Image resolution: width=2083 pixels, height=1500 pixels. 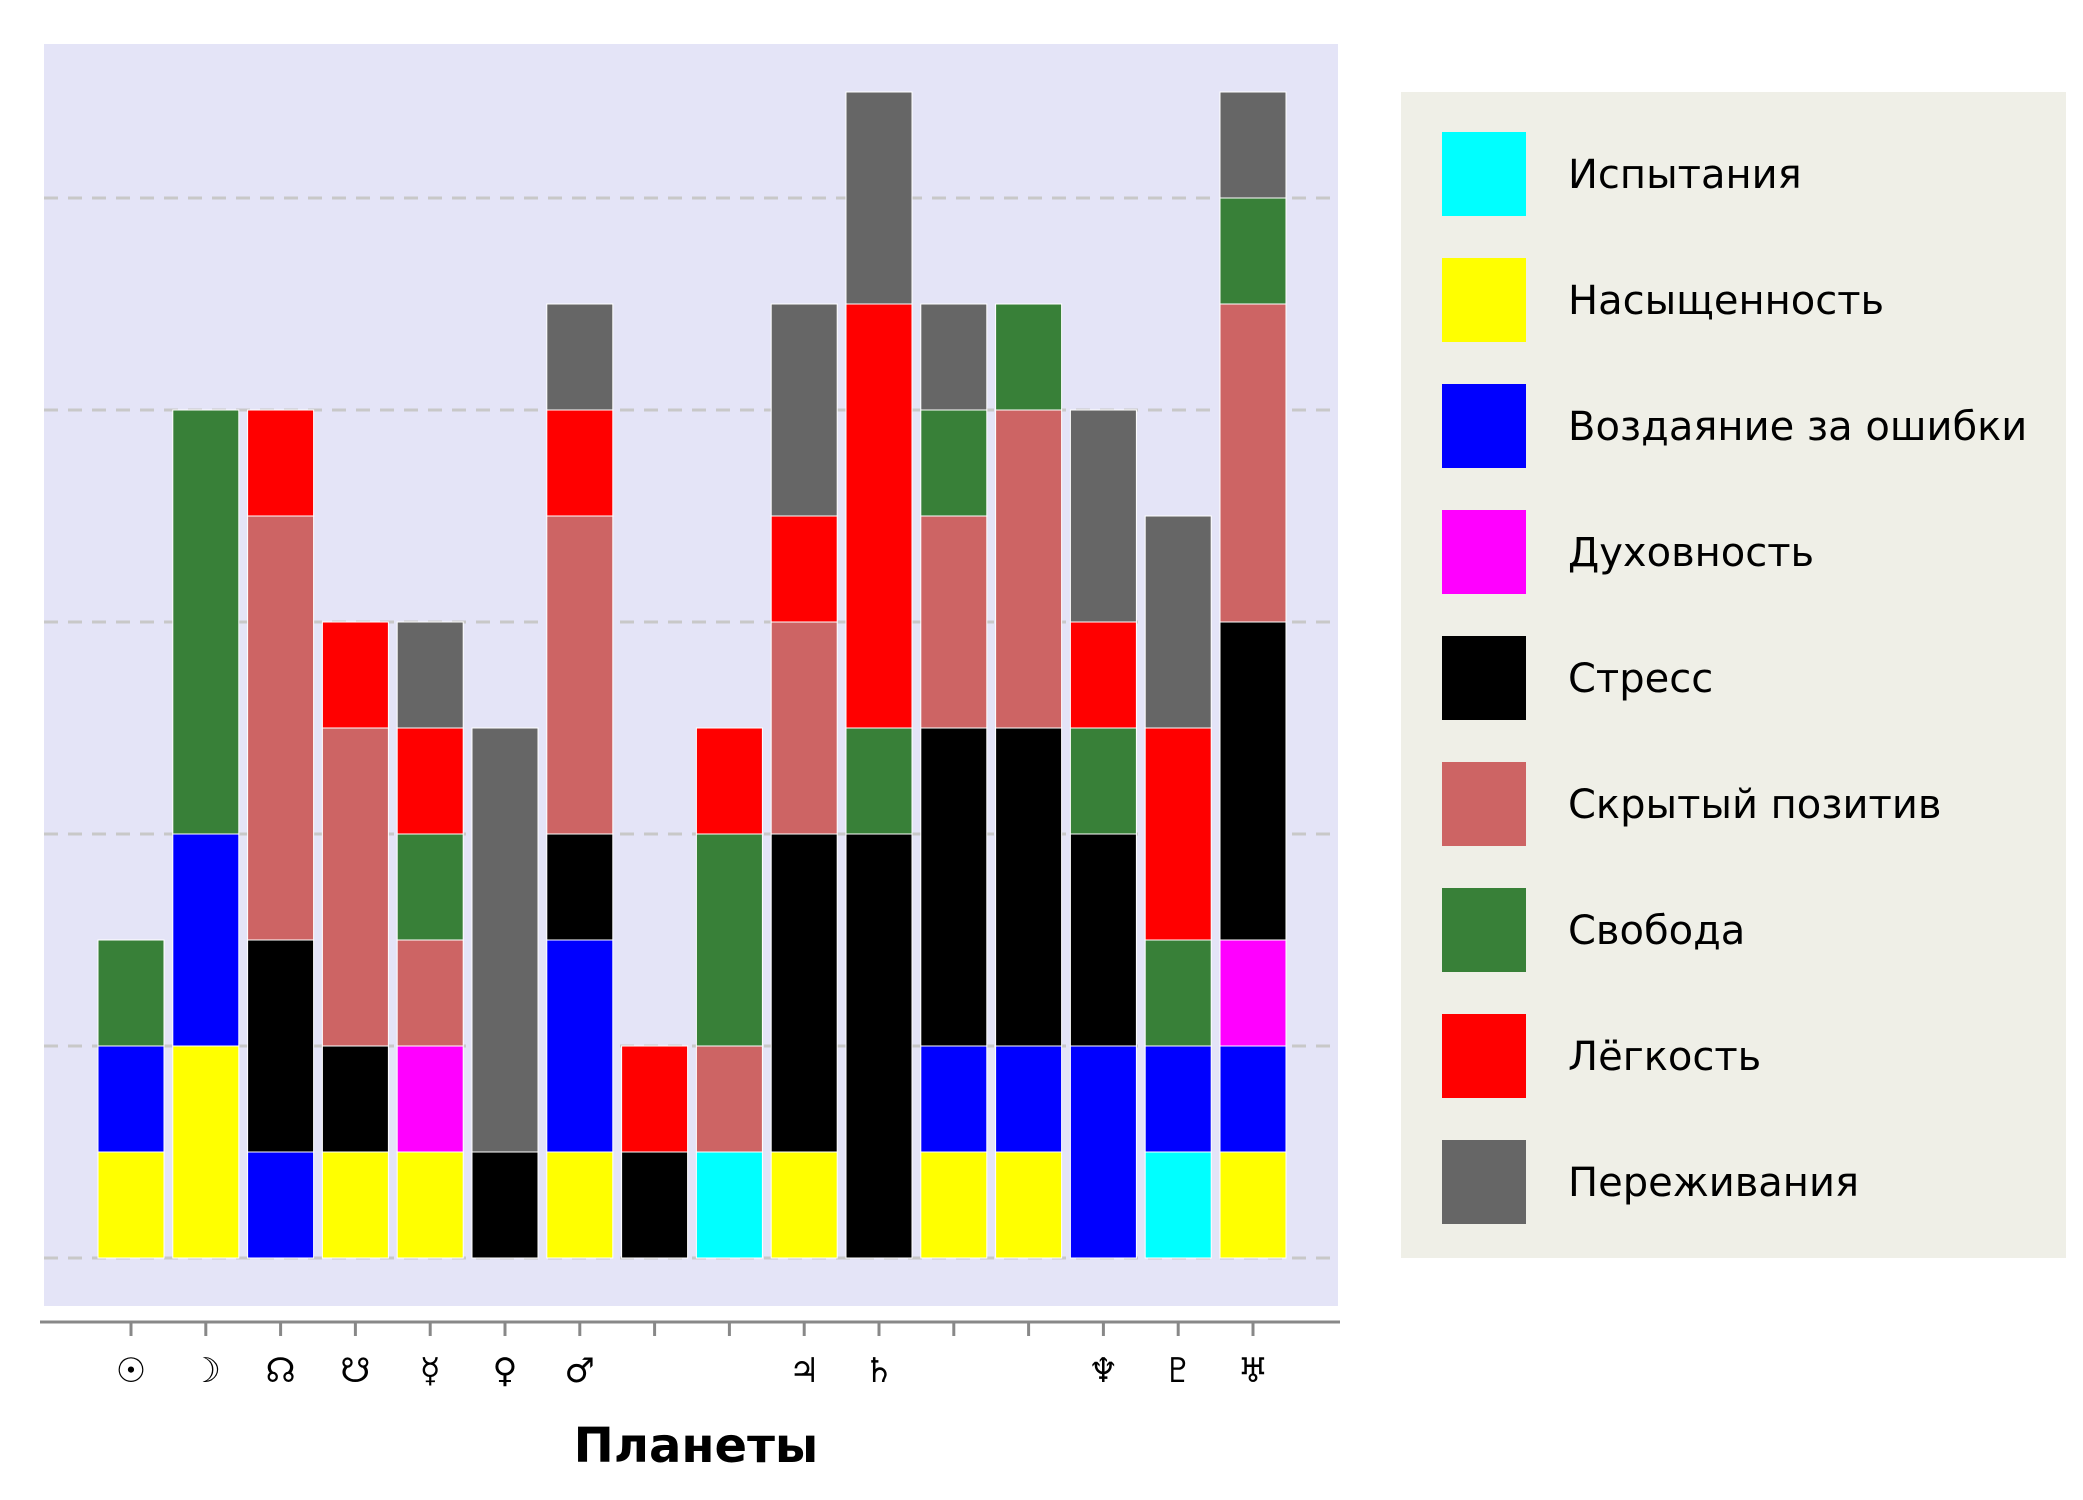 I want to click on legend-label: Стресс, so click(x=1640, y=679).